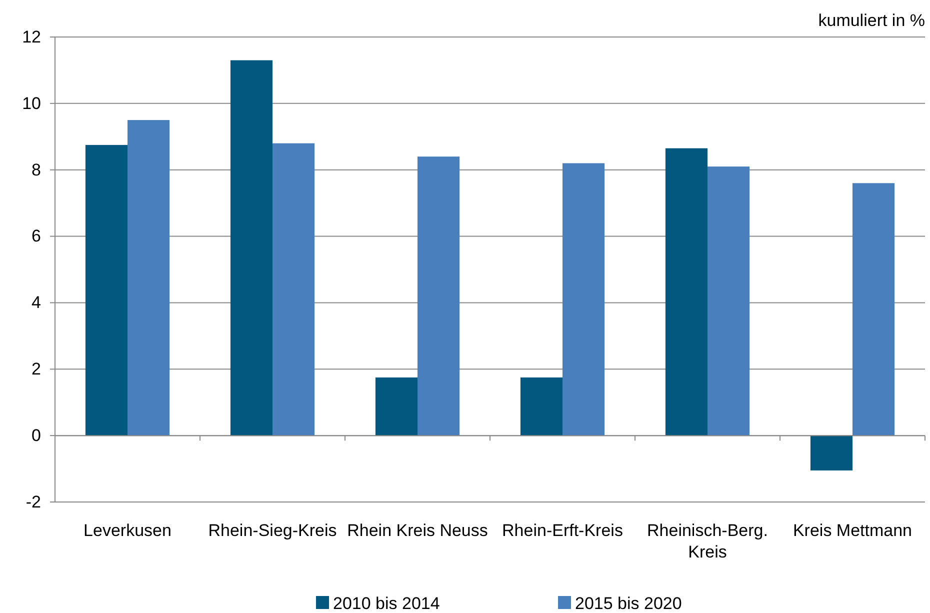 Image resolution: width=930 pixels, height=613 pixels. What do you see at coordinates (31, 103) in the screenshot?
I see `y-tick-label: 10` at bounding box center [31, 103].